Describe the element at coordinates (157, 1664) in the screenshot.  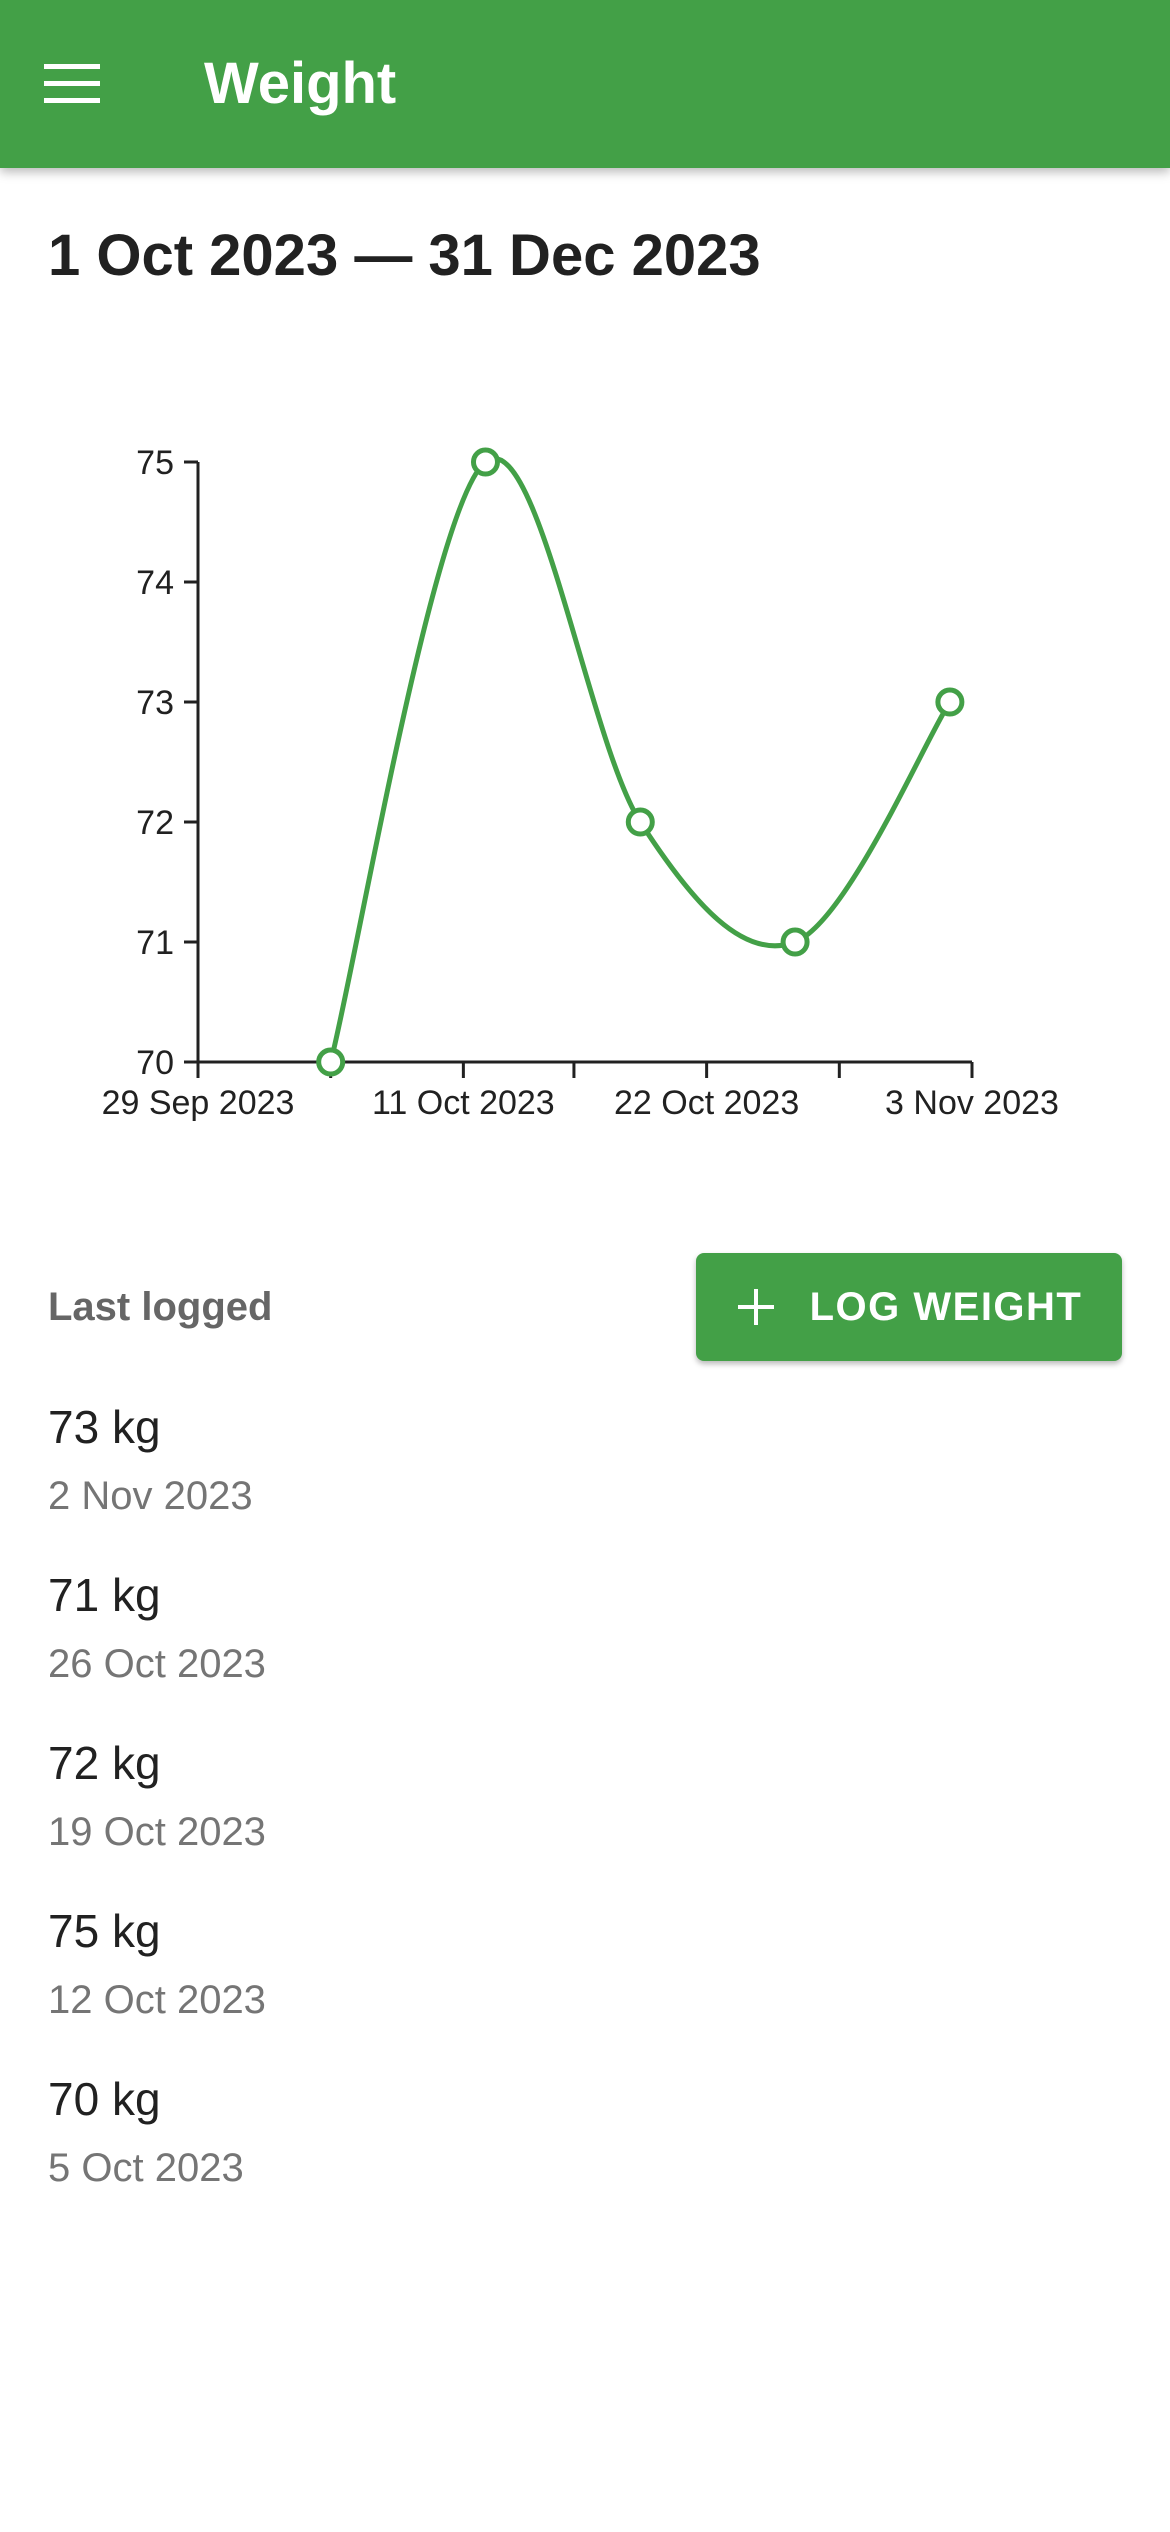
I see `entry-date: 26 Oct 2023` at that location.